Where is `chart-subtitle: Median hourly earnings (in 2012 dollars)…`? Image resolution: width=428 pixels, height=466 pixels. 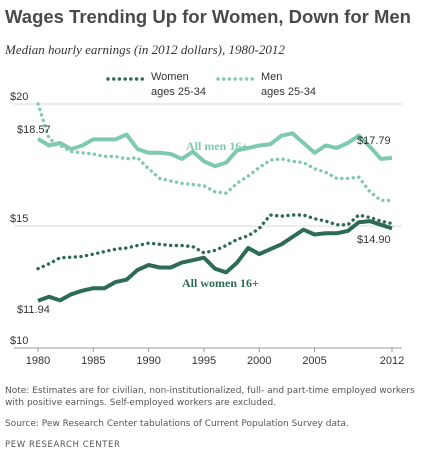 chart-subtitle: Median hourly earnings (in 2012 dollars)… is located at coordinates (145, 49).